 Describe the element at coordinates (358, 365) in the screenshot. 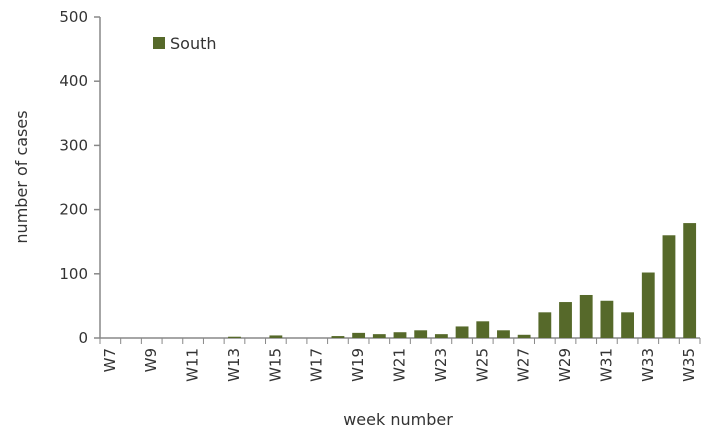

I see `x-tick-label: W19` at that location.